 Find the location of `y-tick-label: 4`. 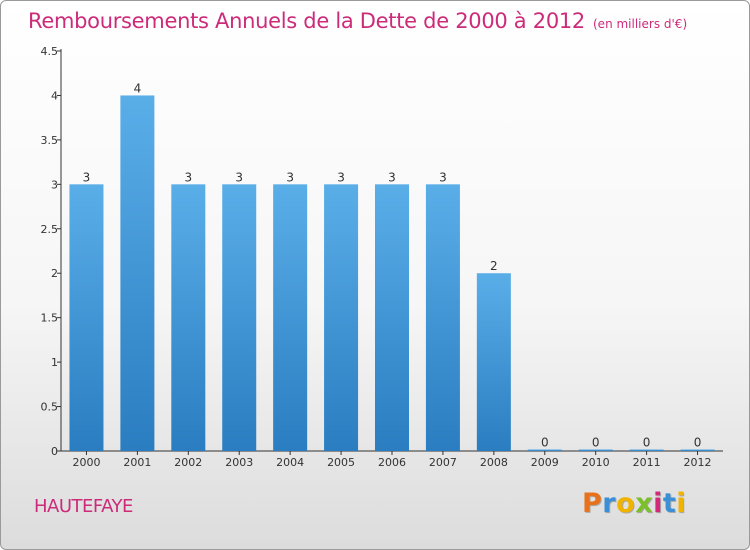

y-tick-label: 4 is located at coordinates (54, 95).